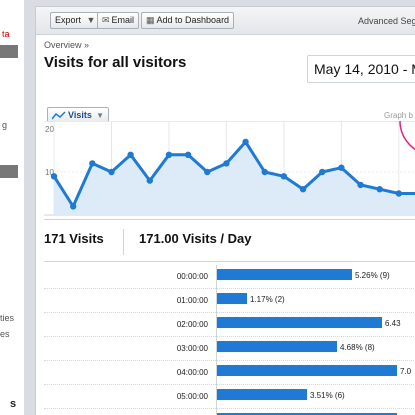 Image resolution: width=415 pixels, height=415 pixels. I want to click on hour-label: 03:00:00, so click(192, 348).